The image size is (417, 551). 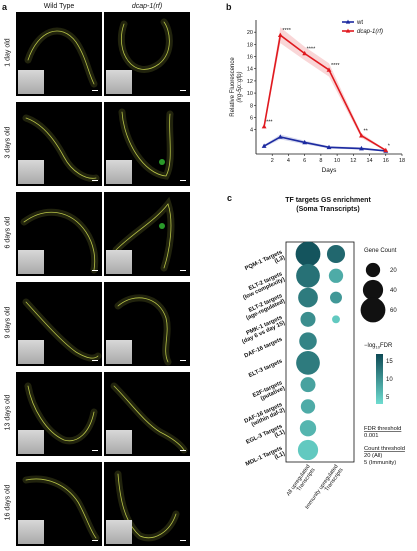 I want to click on panel-c-letter: c, so click(x=230, y=198).